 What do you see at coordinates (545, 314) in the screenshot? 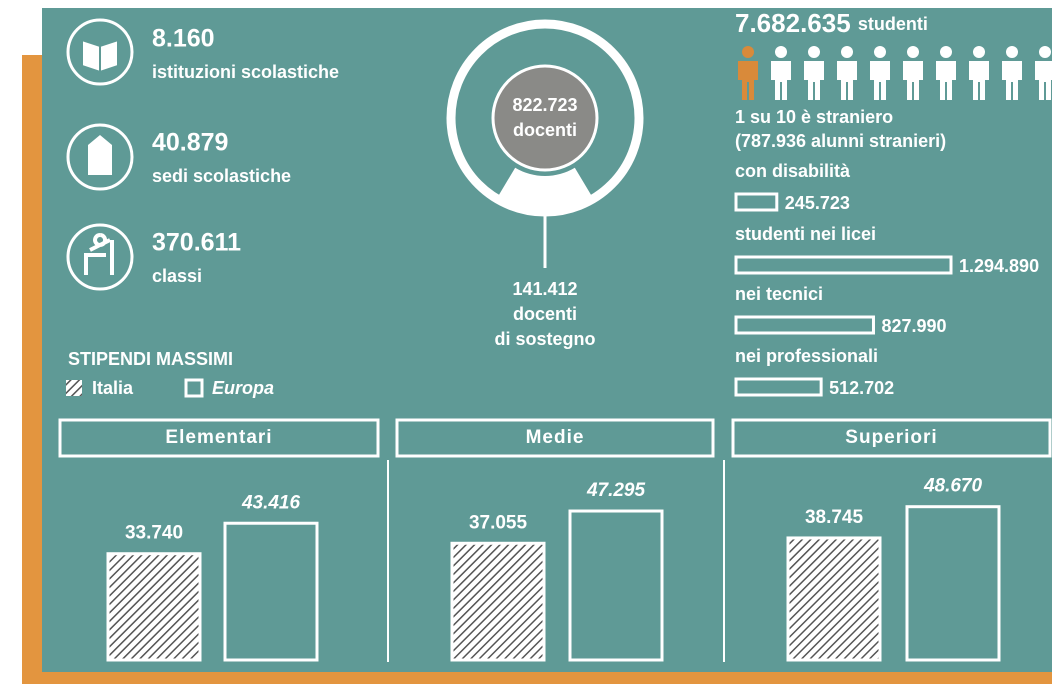
I see `support-line: docenti` at bounding box center [545, 314].